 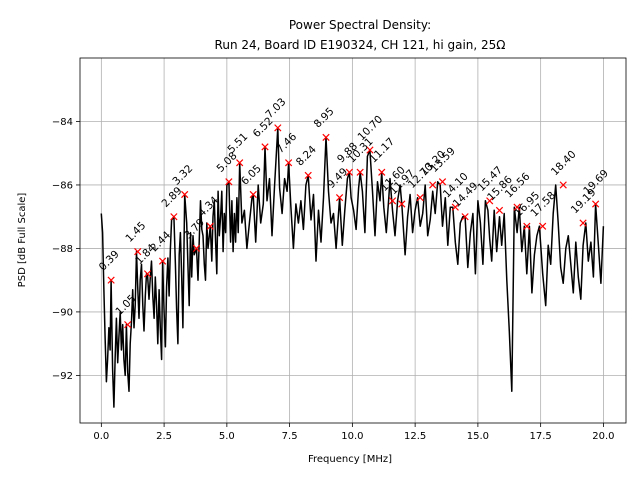 I want to click on x-axis-ticks: 0.0 2.5 5.0 7.5 10.0 12.5 15.0 17.5 20.0, so click(x=354, y=432).